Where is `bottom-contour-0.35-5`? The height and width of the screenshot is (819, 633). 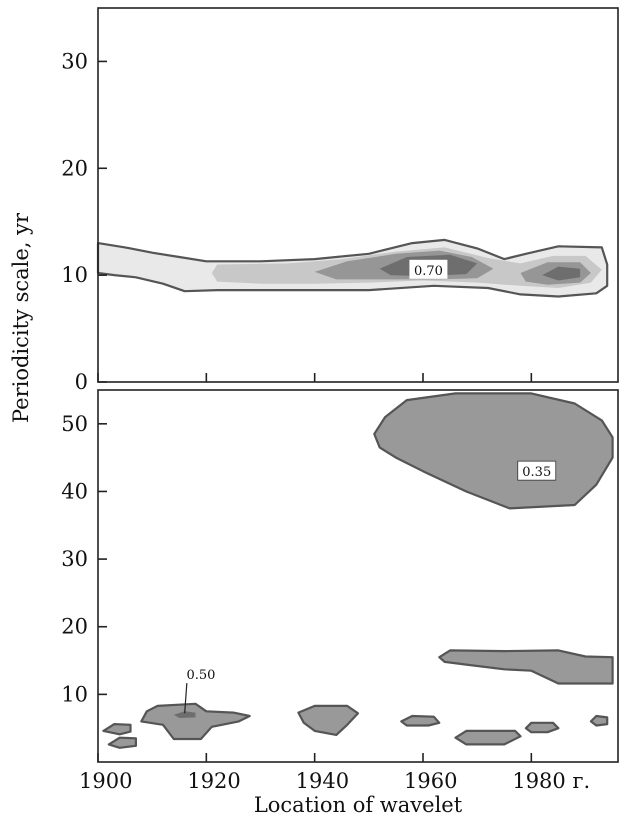 bottom-contour-0.35-5 is located at coordinates (420, 720).